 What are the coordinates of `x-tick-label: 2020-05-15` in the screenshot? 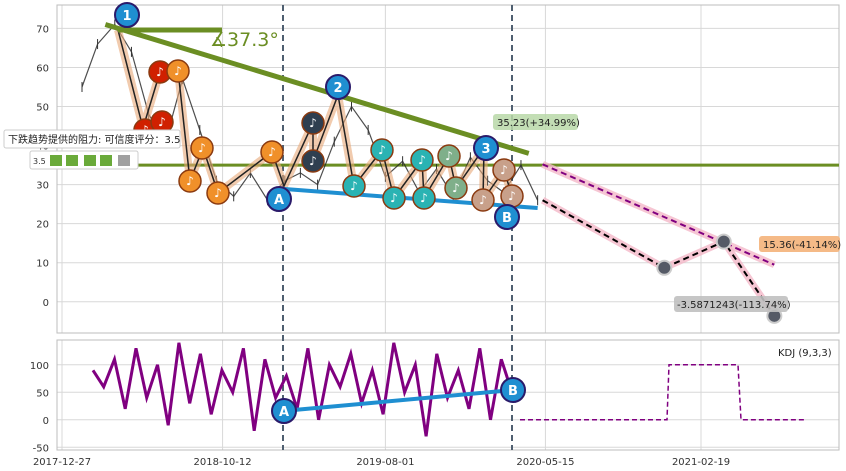 It's located at (545, 462).